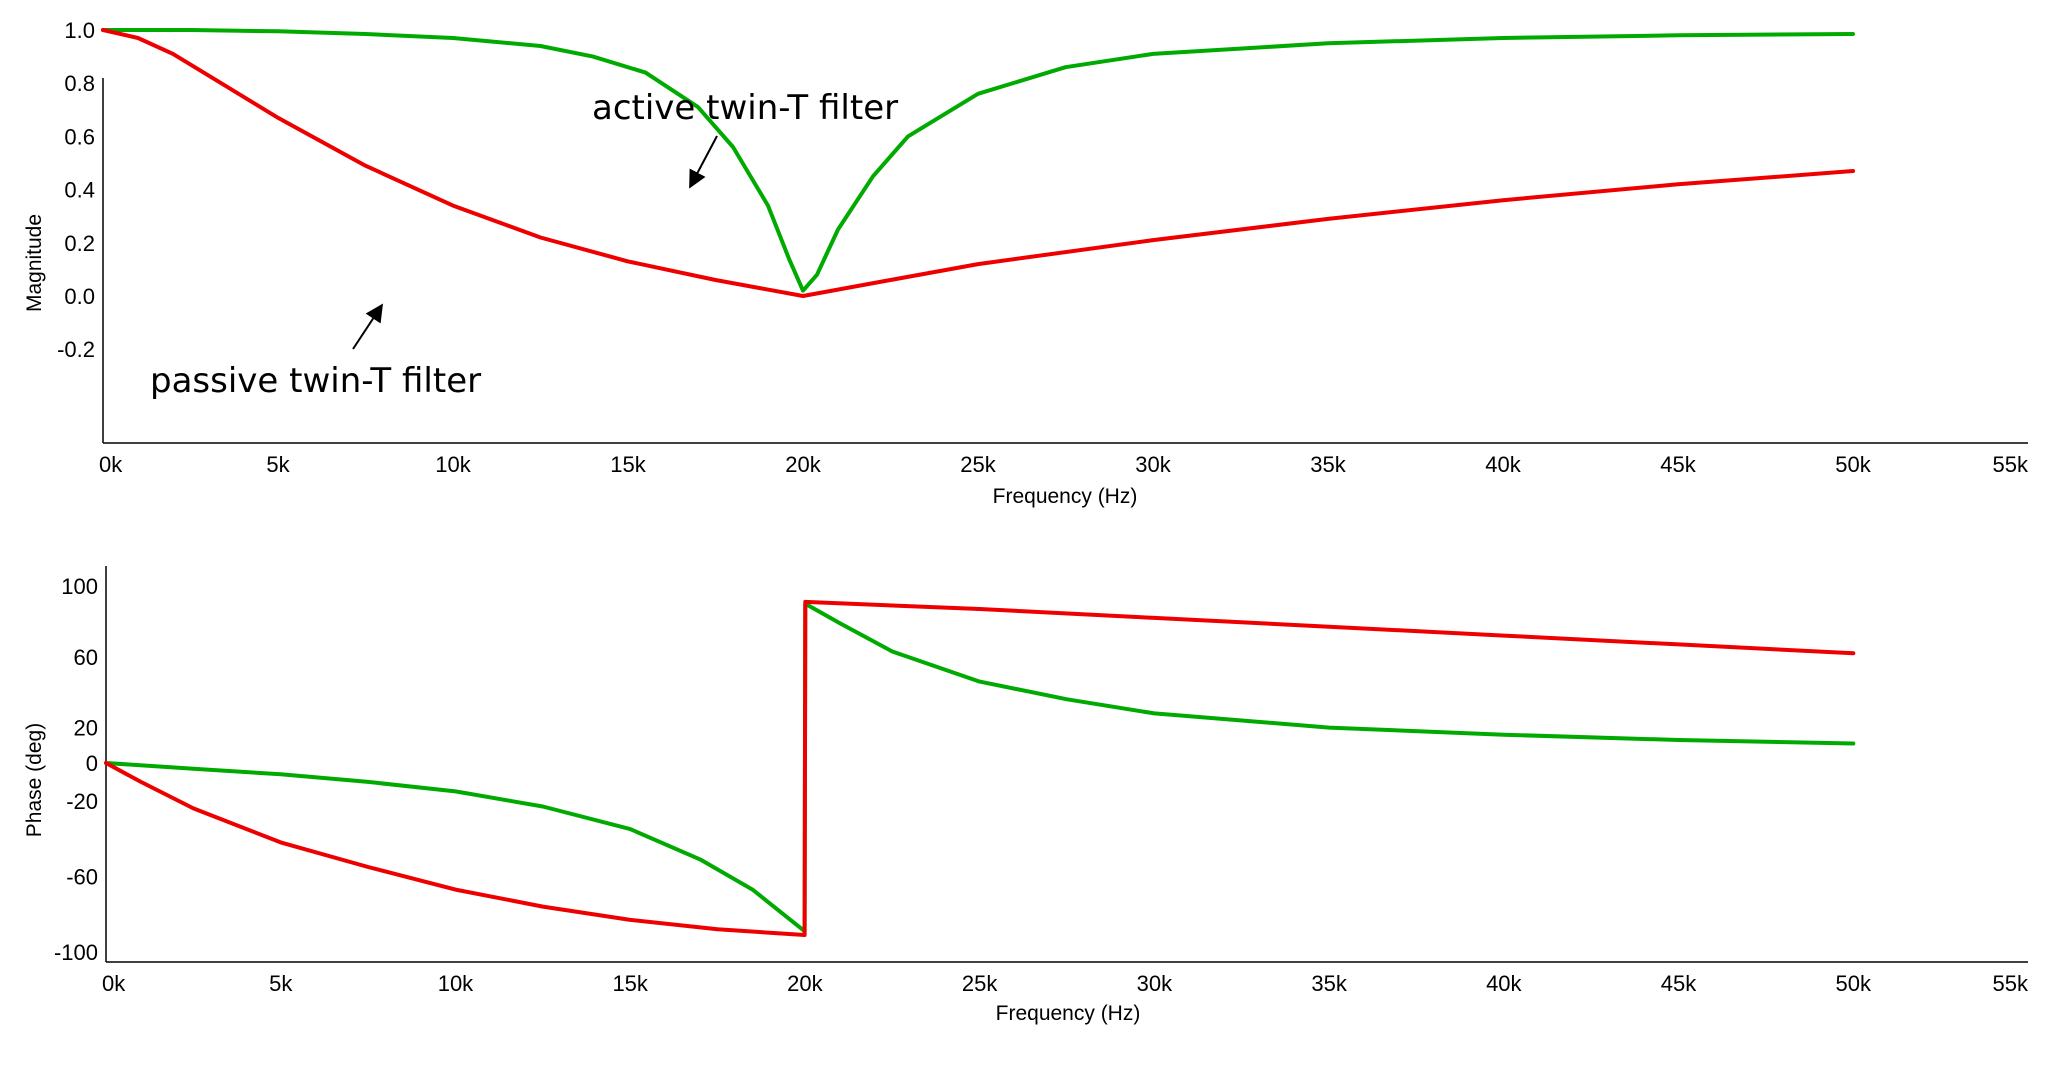 The image size is (2047, 1077). Describe the element at coordinates (79, 136) in the screenshot. I see `magnitude-y-tick-label: 0.6` at that location.